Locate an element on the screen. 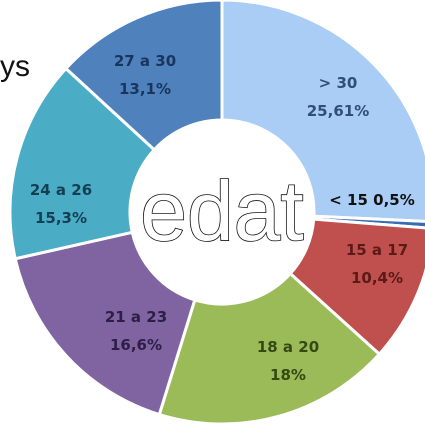 The width and height of the screenshot is (425, 431). slice-value-label: 25,61% is located at coordinates (338, 111).